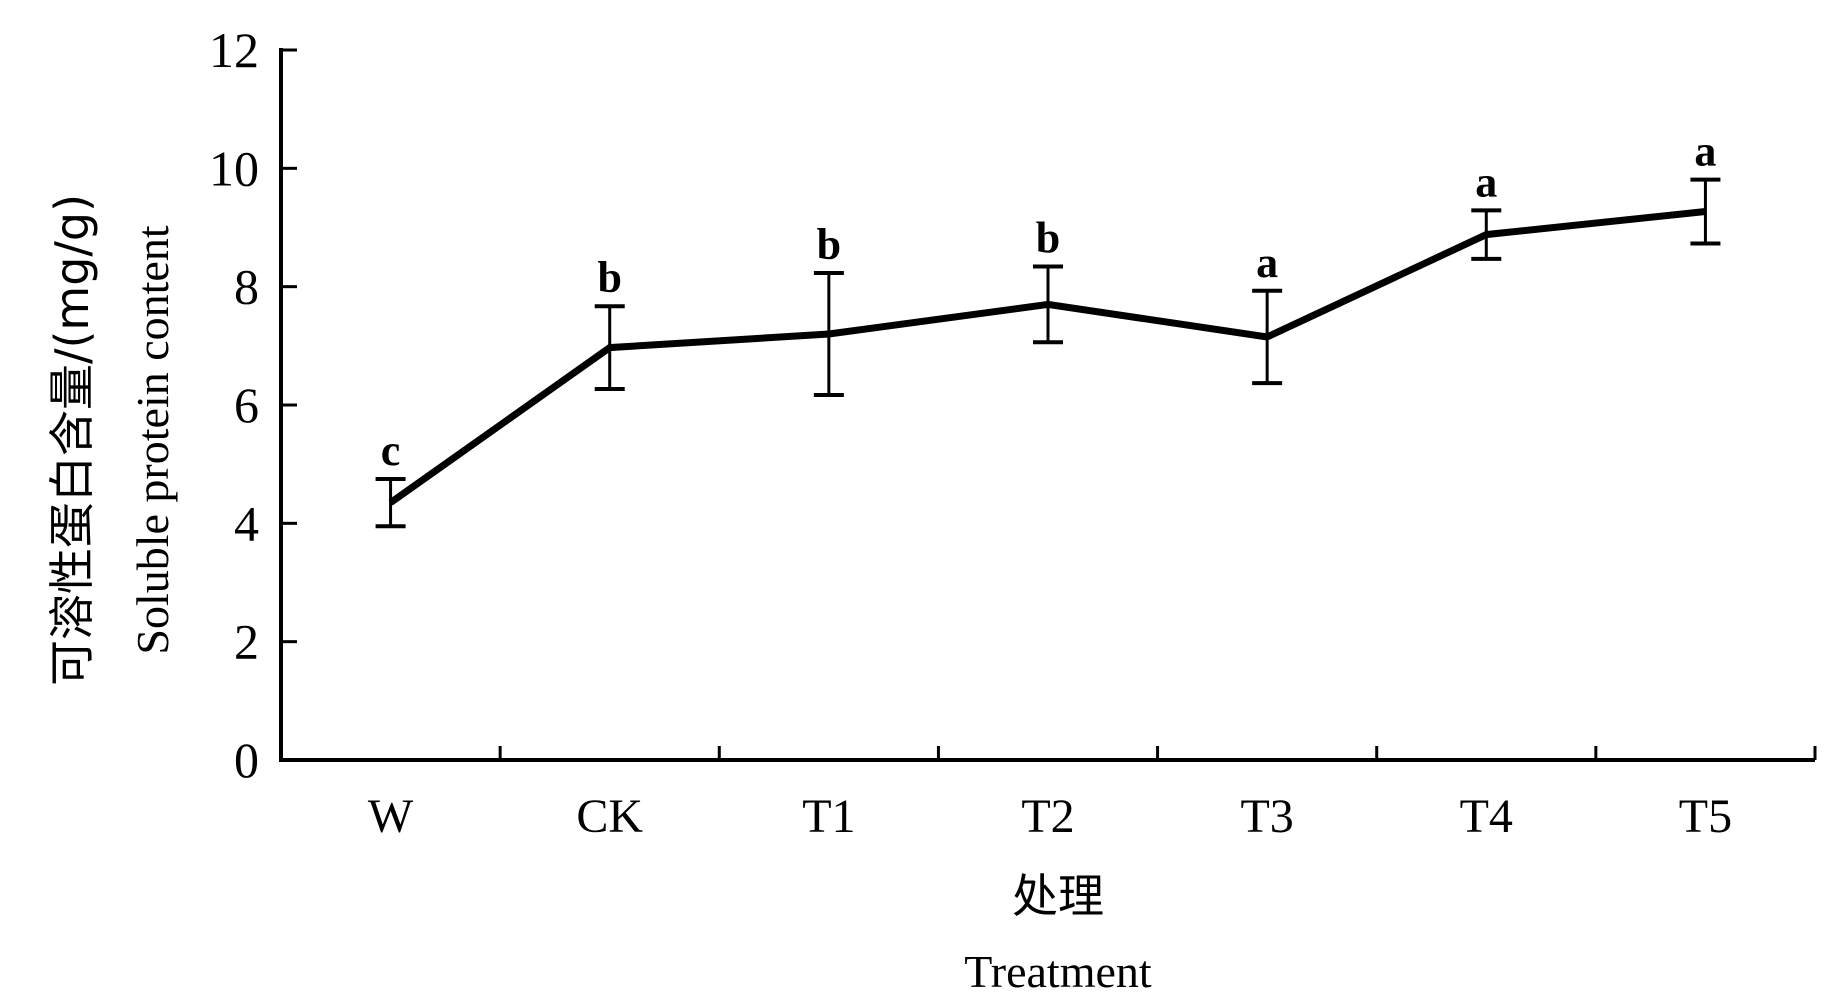  What do you see at coordinates (246, 642) in the screenshot?
I see `y-tick-label: 2` at bounding box center [246, 642].